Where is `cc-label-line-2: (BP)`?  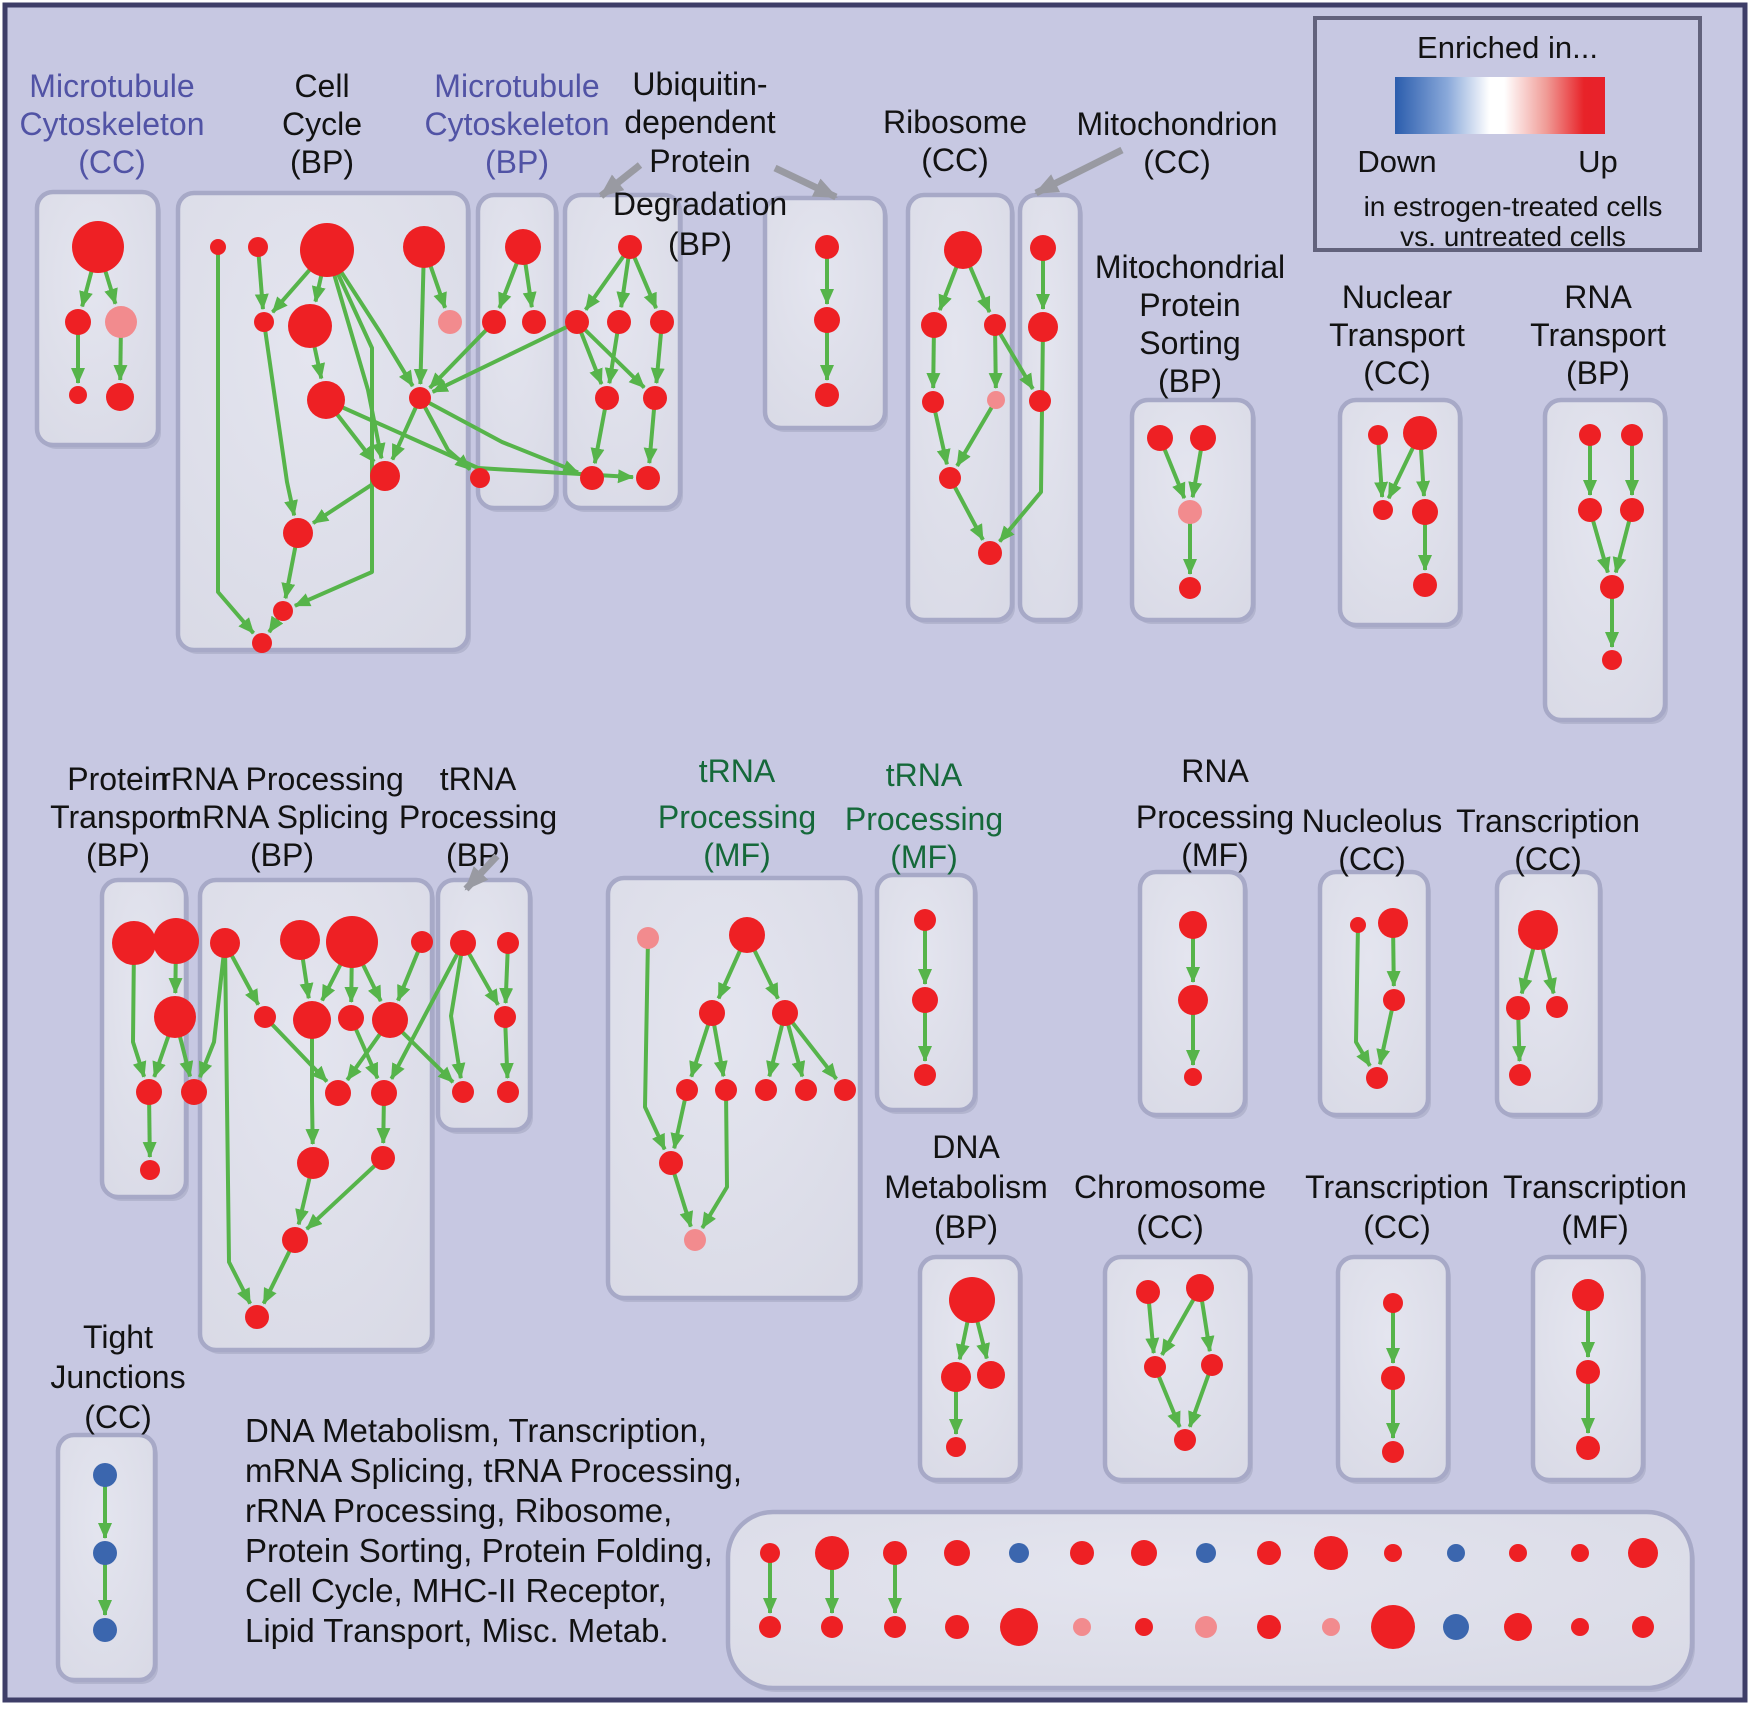 cc-label-line-2: (BP) is located at coordinates (322, 162).